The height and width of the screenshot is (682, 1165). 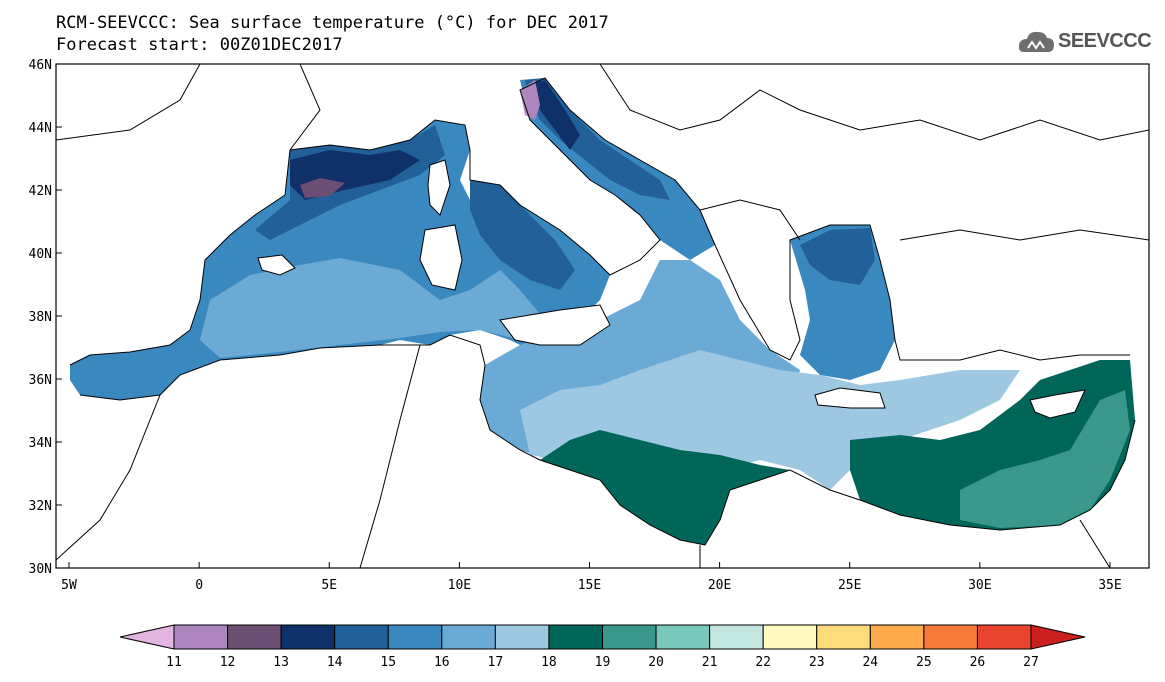 I want to click on crete, so click(x=850, y=398).